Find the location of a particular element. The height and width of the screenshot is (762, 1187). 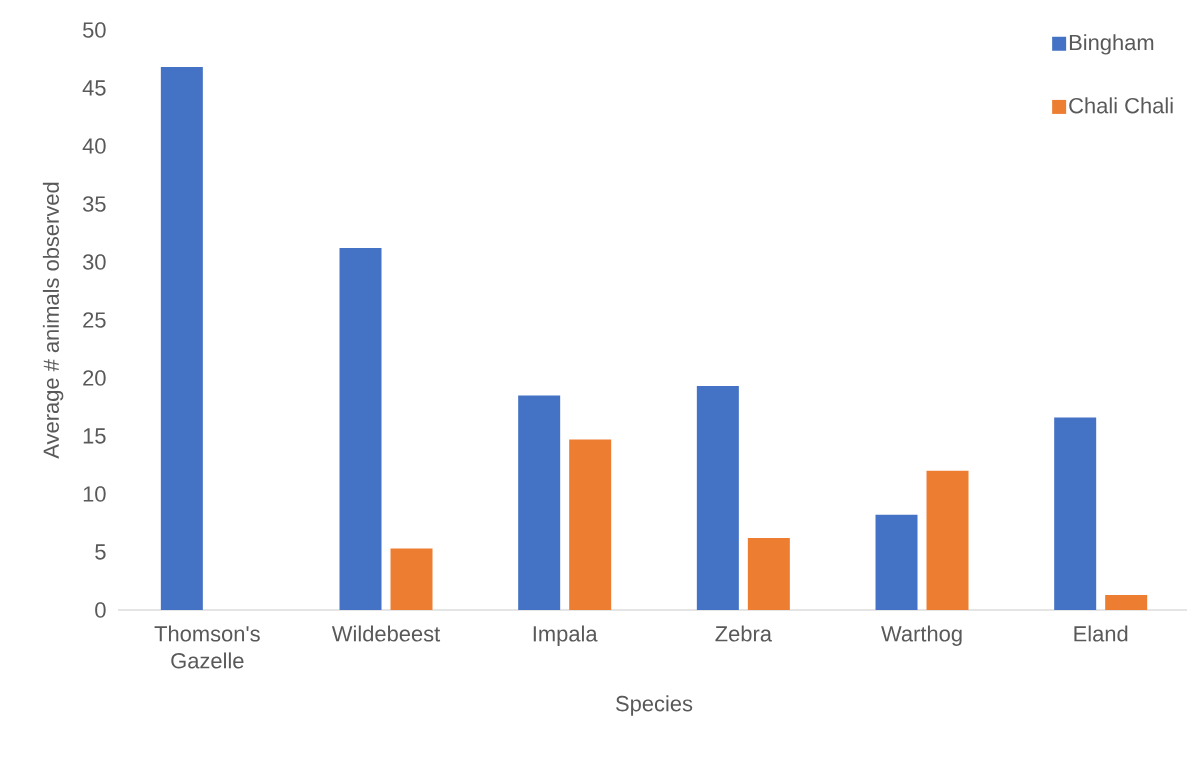

x-tick-label: Warthog is located at coordinates (921, 635).